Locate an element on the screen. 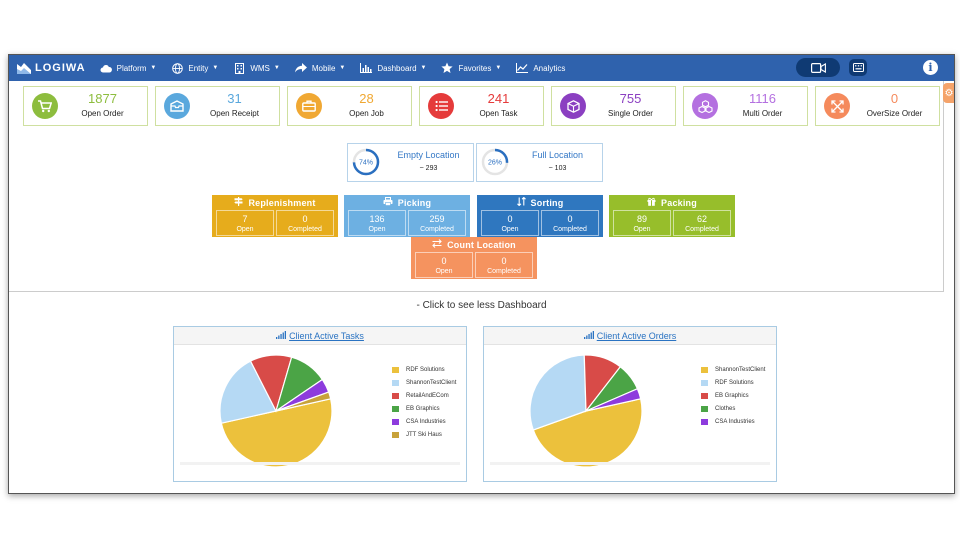  kpi-single-order: 755 Single Order is located at coordinates (613, 106).